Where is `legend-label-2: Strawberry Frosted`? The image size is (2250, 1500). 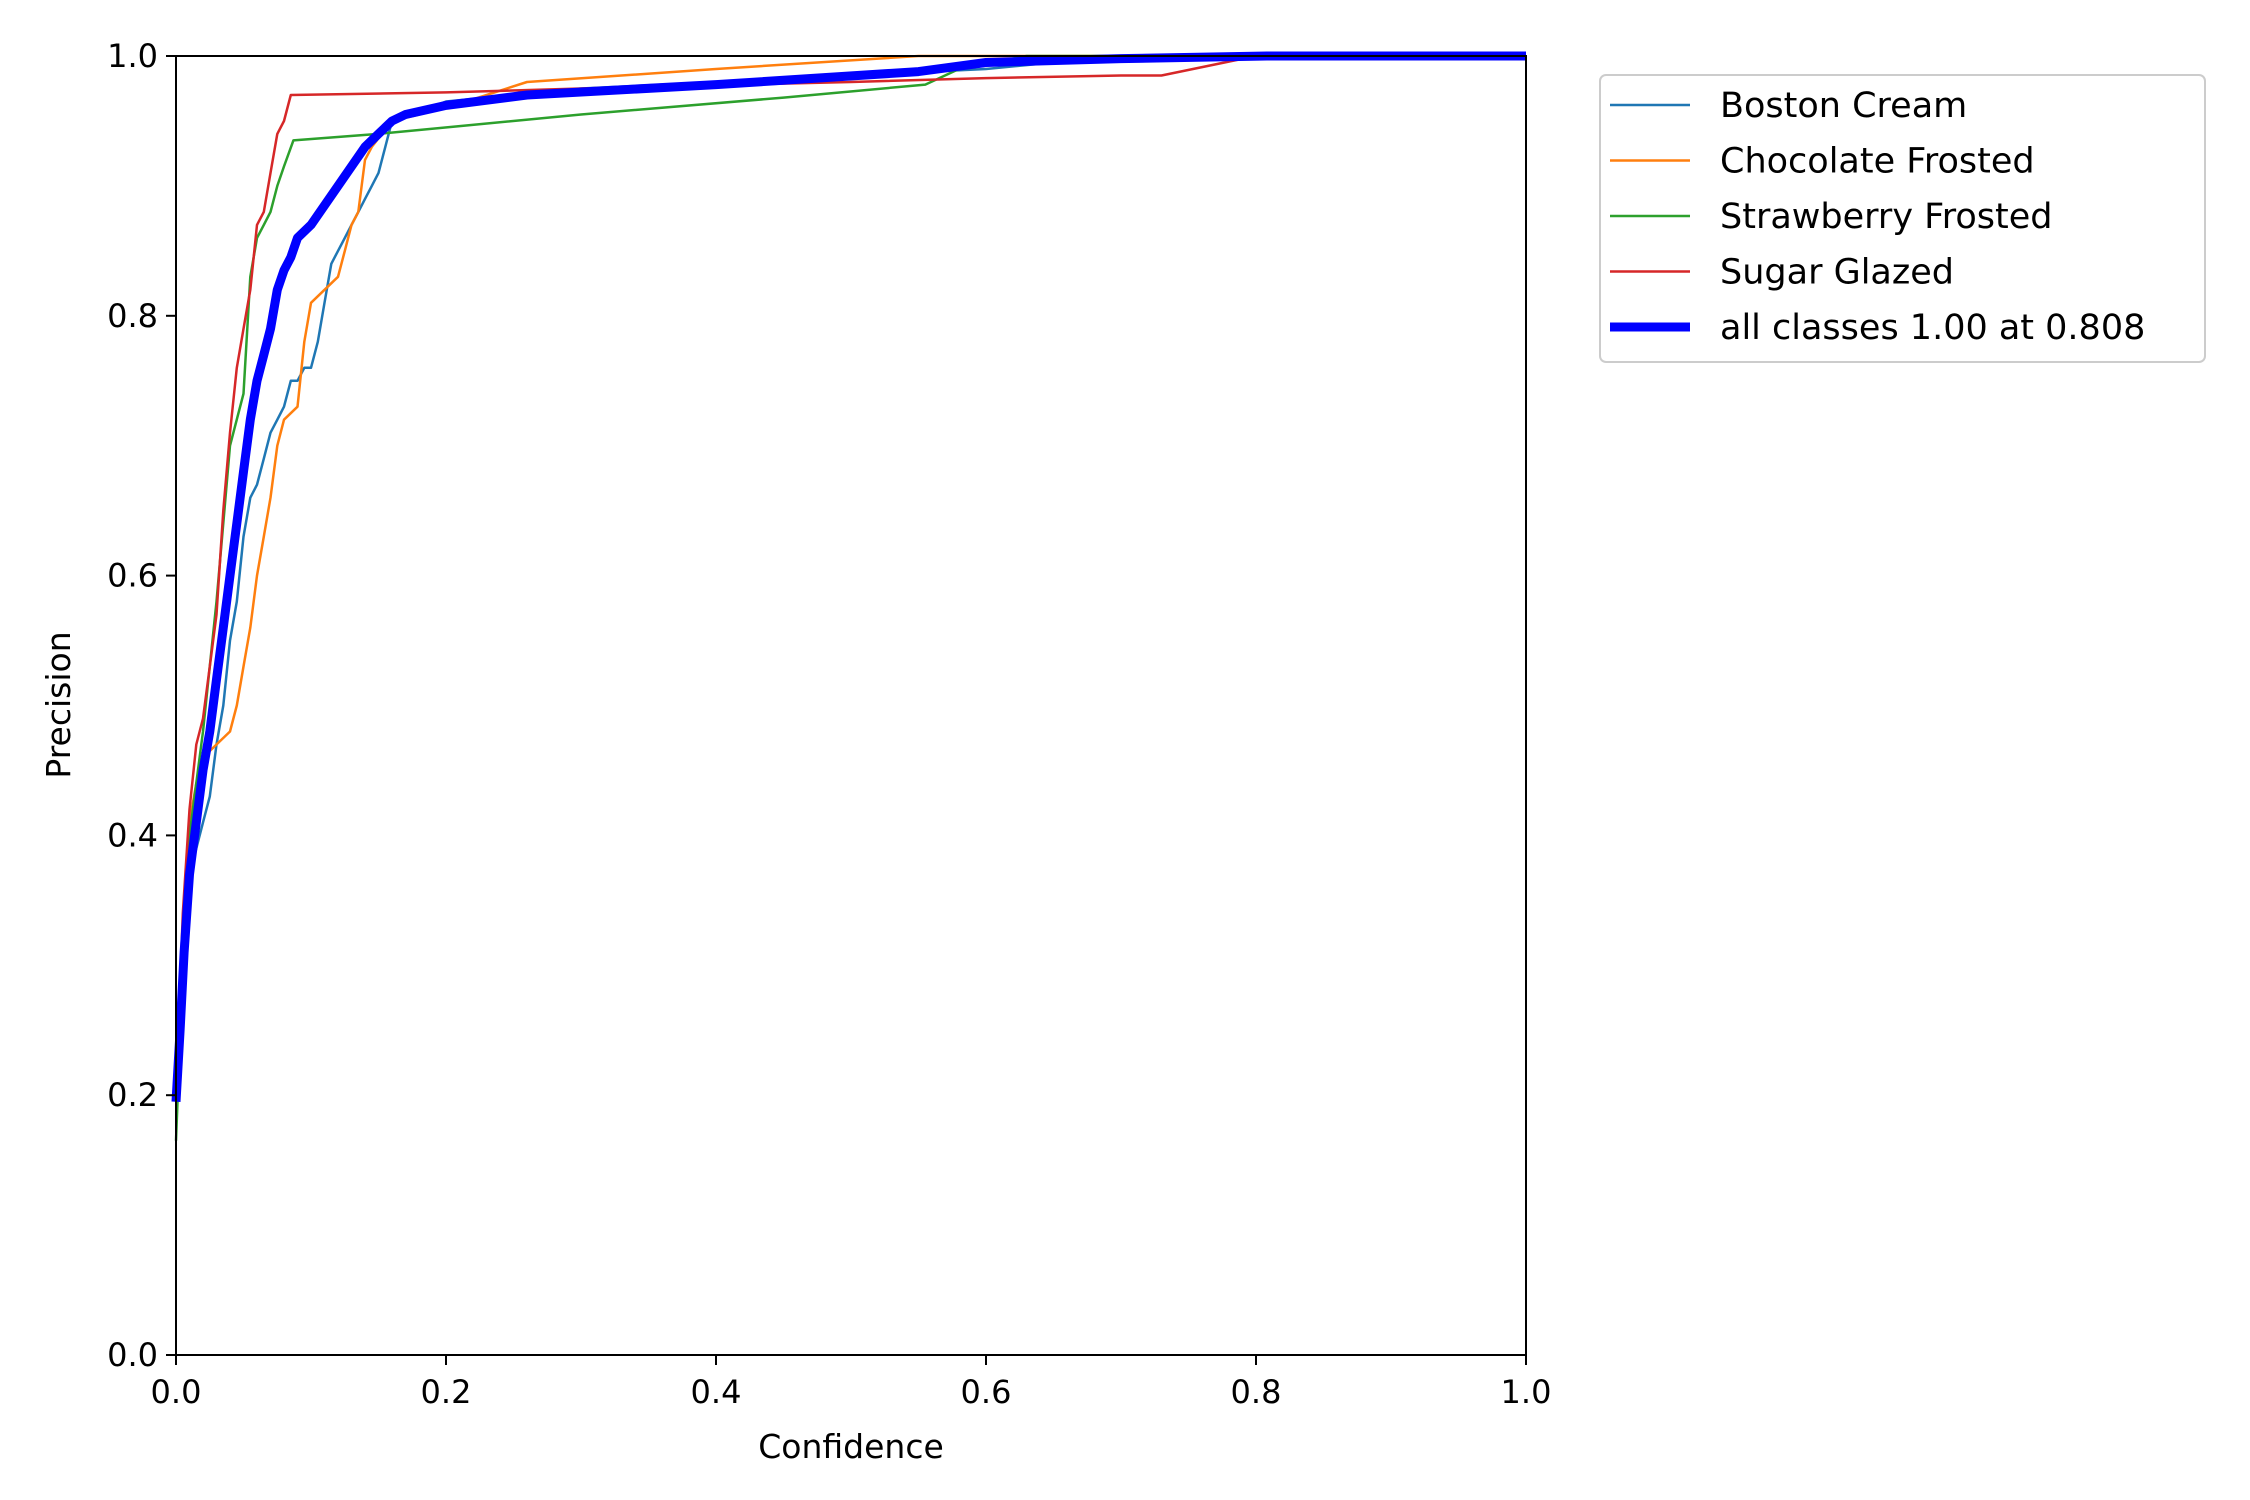
legend-label-2: Strawberry Frosted is located at coordinates (1886, 217).